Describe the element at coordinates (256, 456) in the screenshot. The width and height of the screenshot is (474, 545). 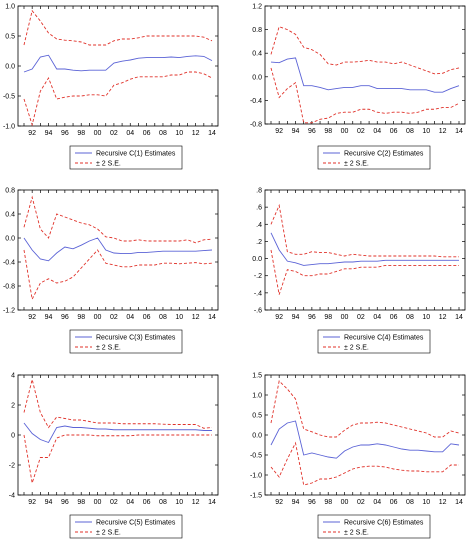
I see `y-tick-label: -0.5` at that location.